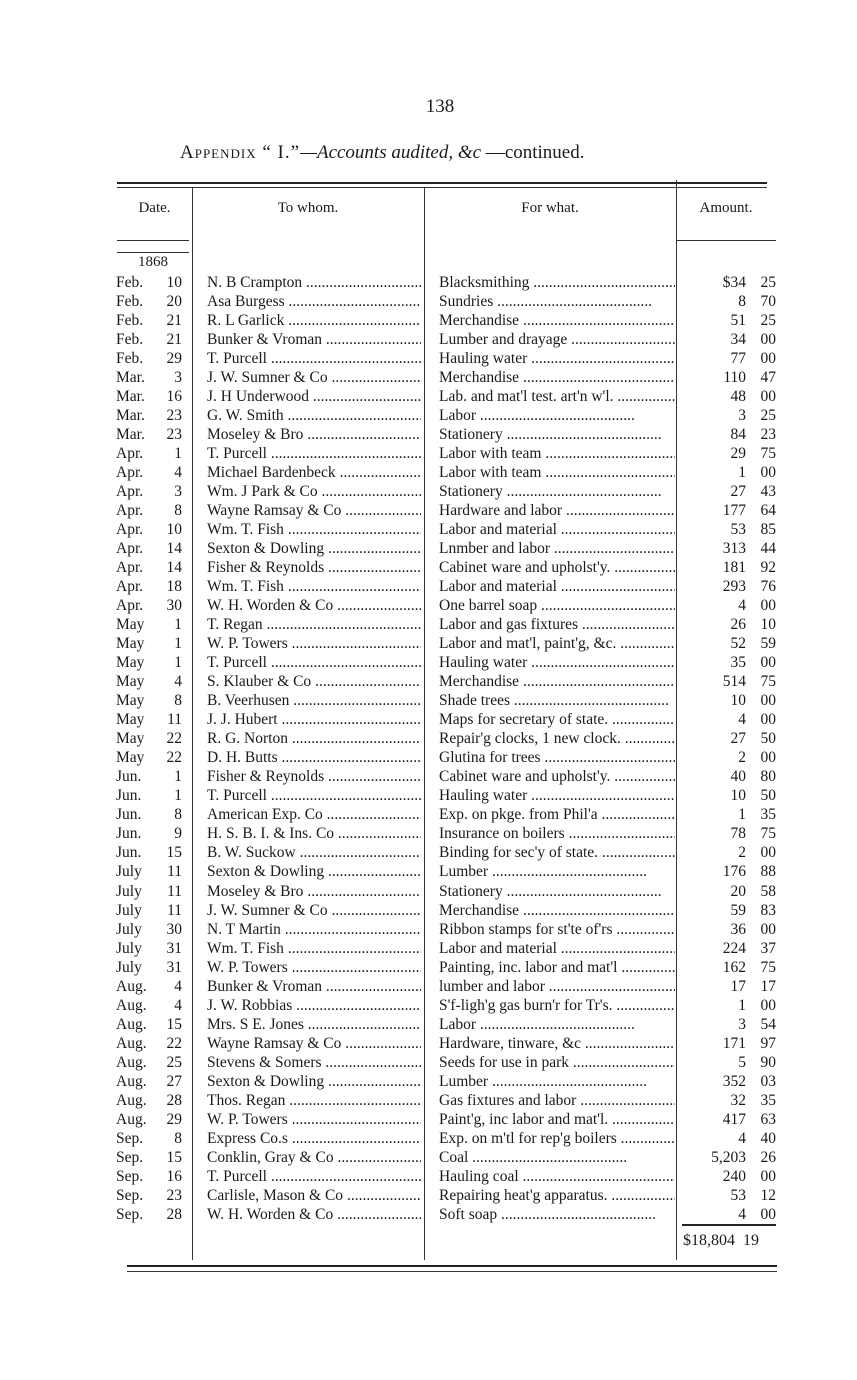 The width and height of the screenshot is (857, 1380). Describe the element at coordinates (550, 208) in the screenshot. I see `header-for-what: For what.` at that location.